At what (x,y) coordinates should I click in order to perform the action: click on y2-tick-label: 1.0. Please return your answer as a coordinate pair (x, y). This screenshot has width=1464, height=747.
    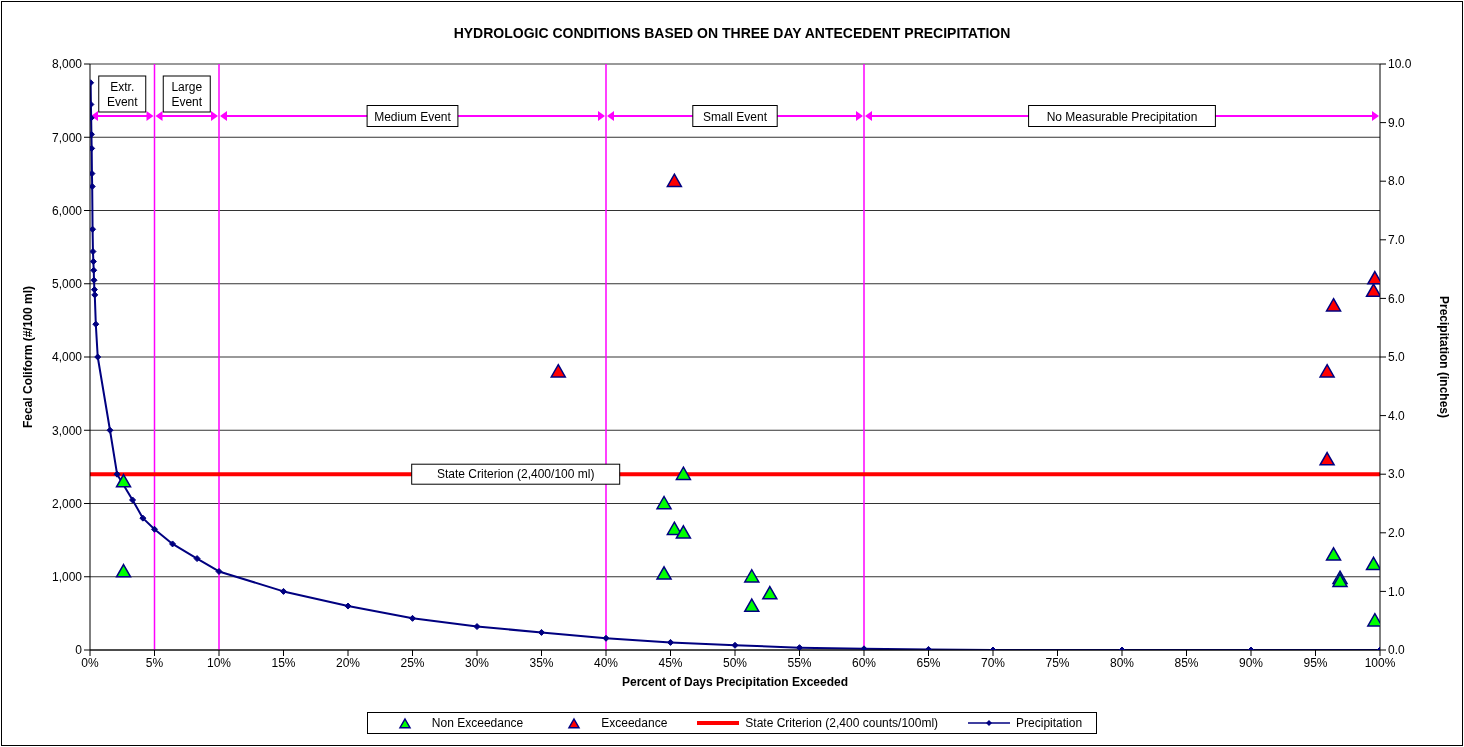
    Looking at the image, I should click on (1397, 591).